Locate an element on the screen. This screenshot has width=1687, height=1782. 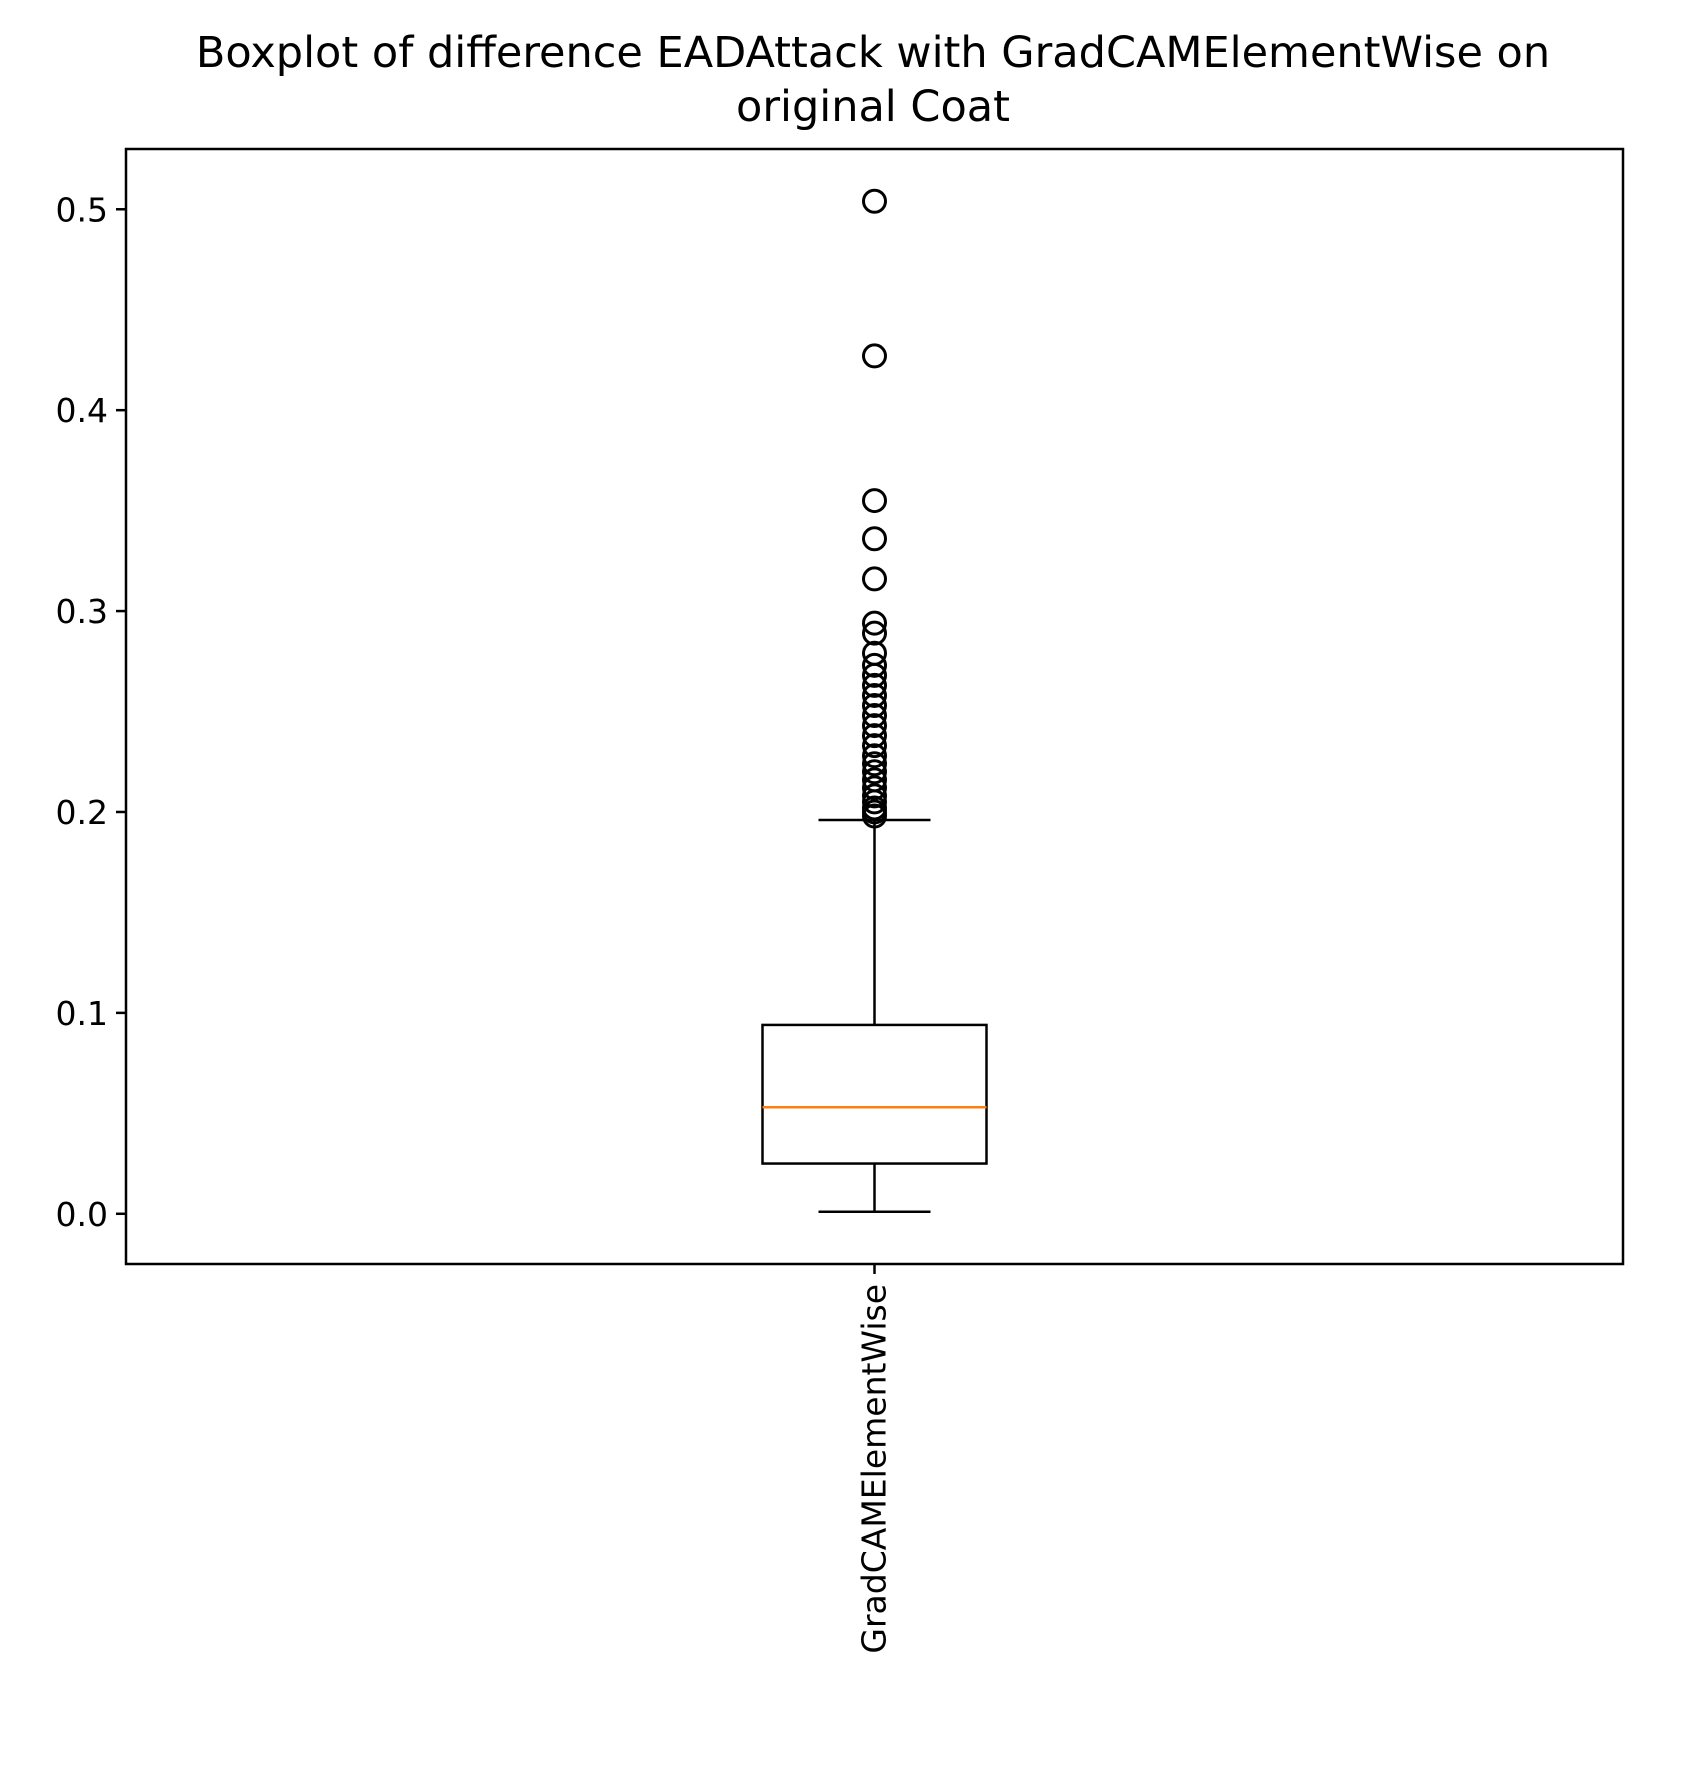
chart-title-line2: original Coat is located at coordinates (873, 107).